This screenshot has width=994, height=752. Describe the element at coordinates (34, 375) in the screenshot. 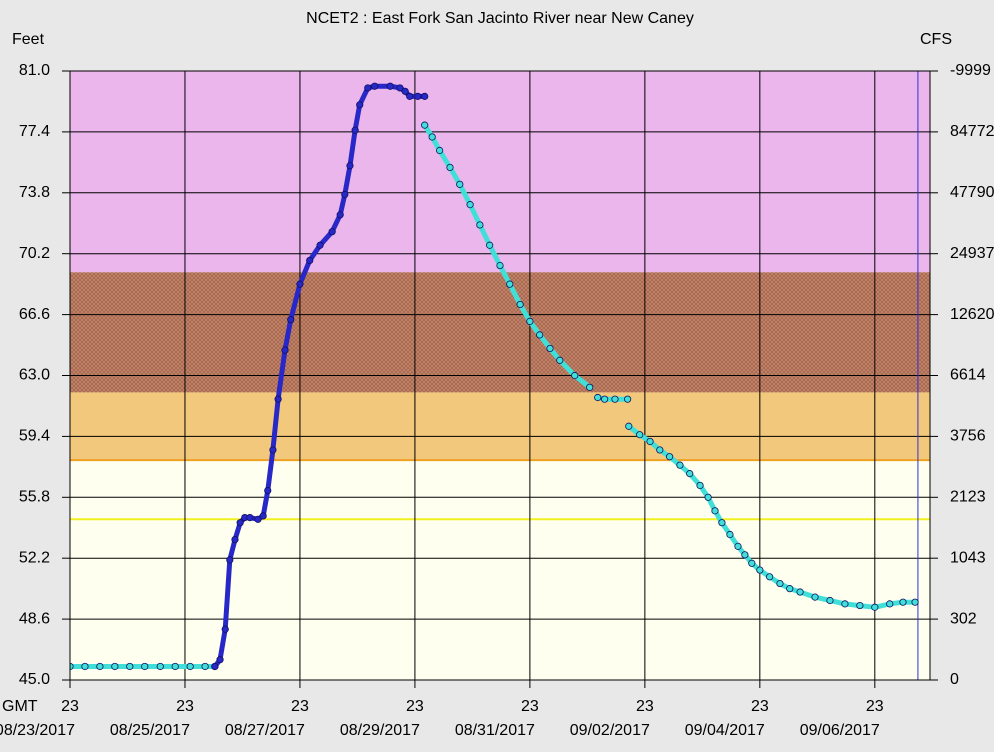

I see `y-tick-label: 63.0` at that location.